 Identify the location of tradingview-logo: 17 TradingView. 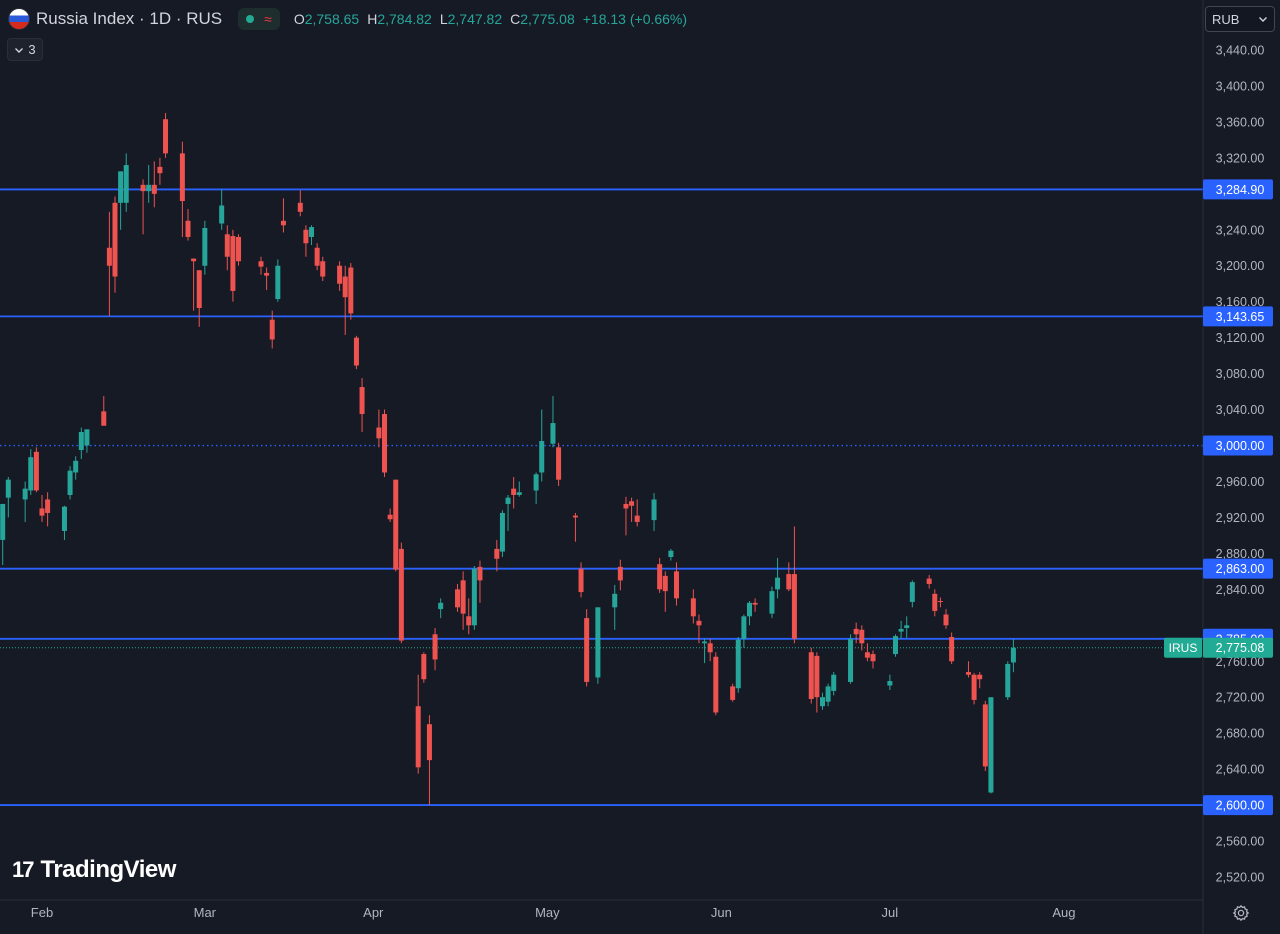
(94, 870).